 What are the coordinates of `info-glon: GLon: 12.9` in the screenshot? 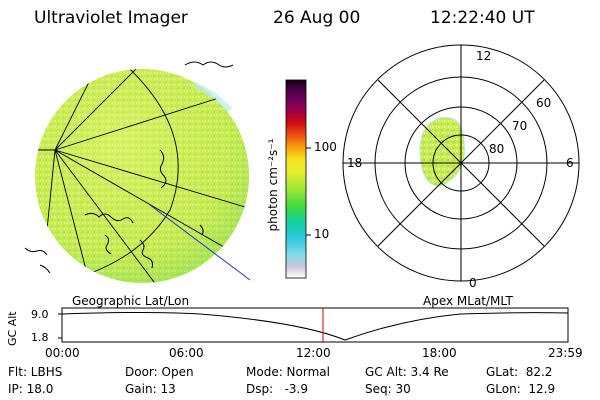 It's located at (521, 389).